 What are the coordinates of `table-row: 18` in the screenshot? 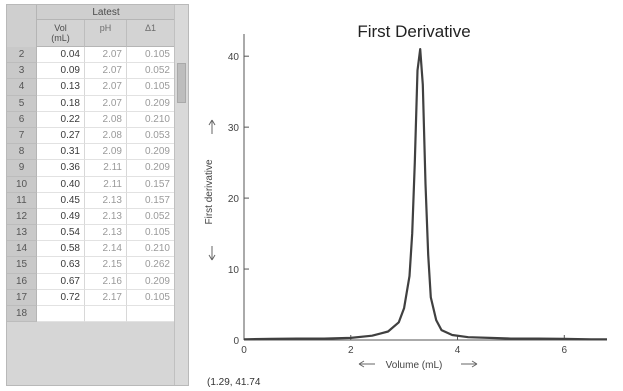 It's located at (91, 314).